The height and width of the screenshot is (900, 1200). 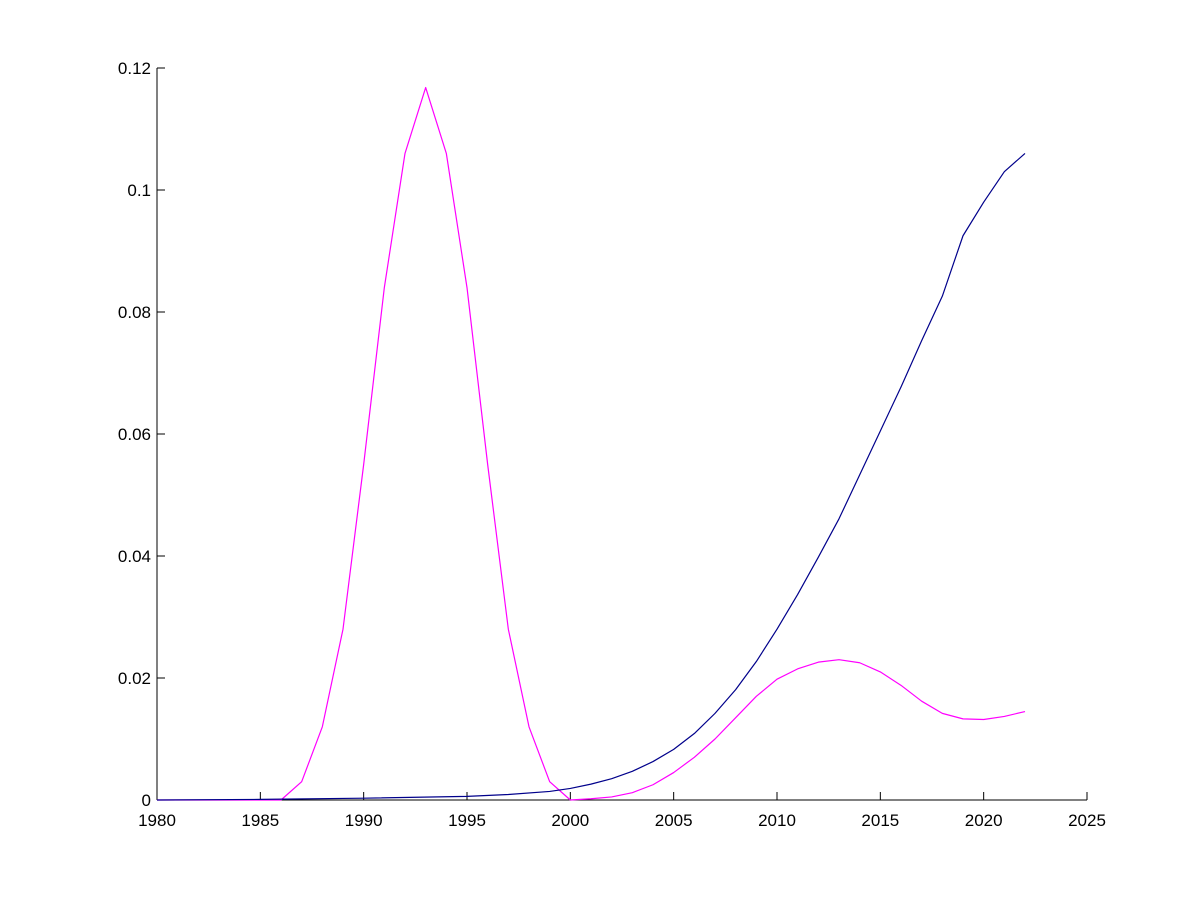 I want to click on x-tick-label: 1985, so click(x=260, y=820).